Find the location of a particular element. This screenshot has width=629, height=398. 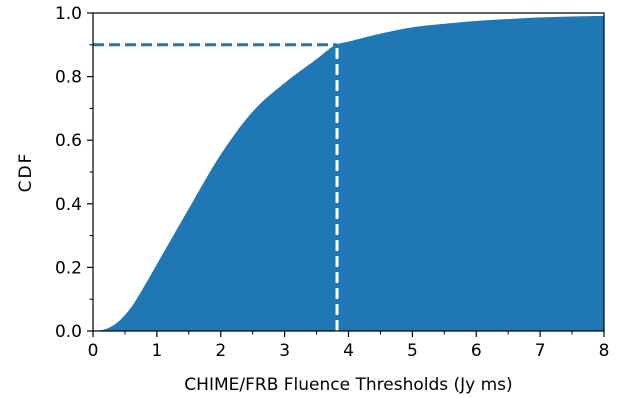

x-tick-label: 5 is located at coordinates (412, 351).